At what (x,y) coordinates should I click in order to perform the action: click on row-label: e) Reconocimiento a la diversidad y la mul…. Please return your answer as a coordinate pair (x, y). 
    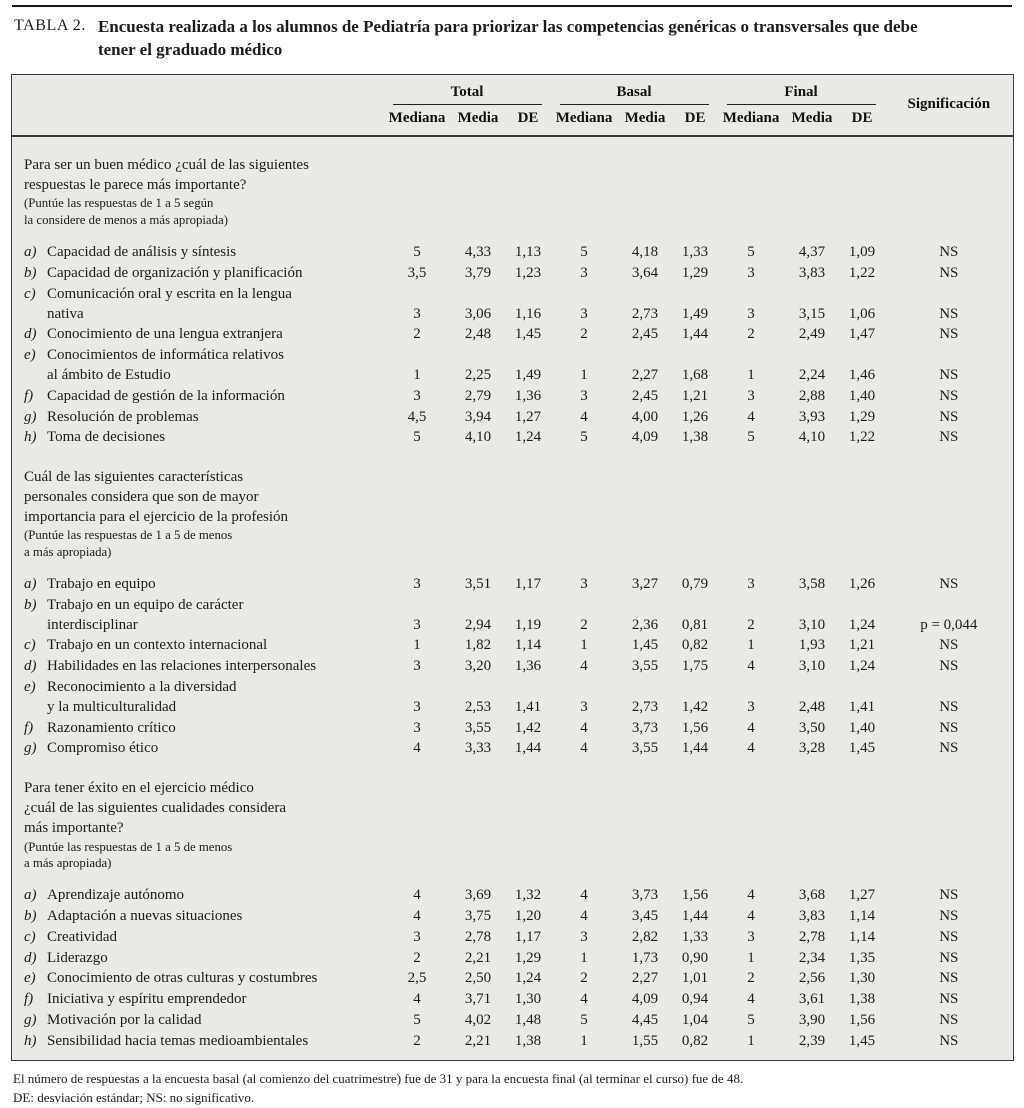
    Looking at the image, I should click on (198, 698).